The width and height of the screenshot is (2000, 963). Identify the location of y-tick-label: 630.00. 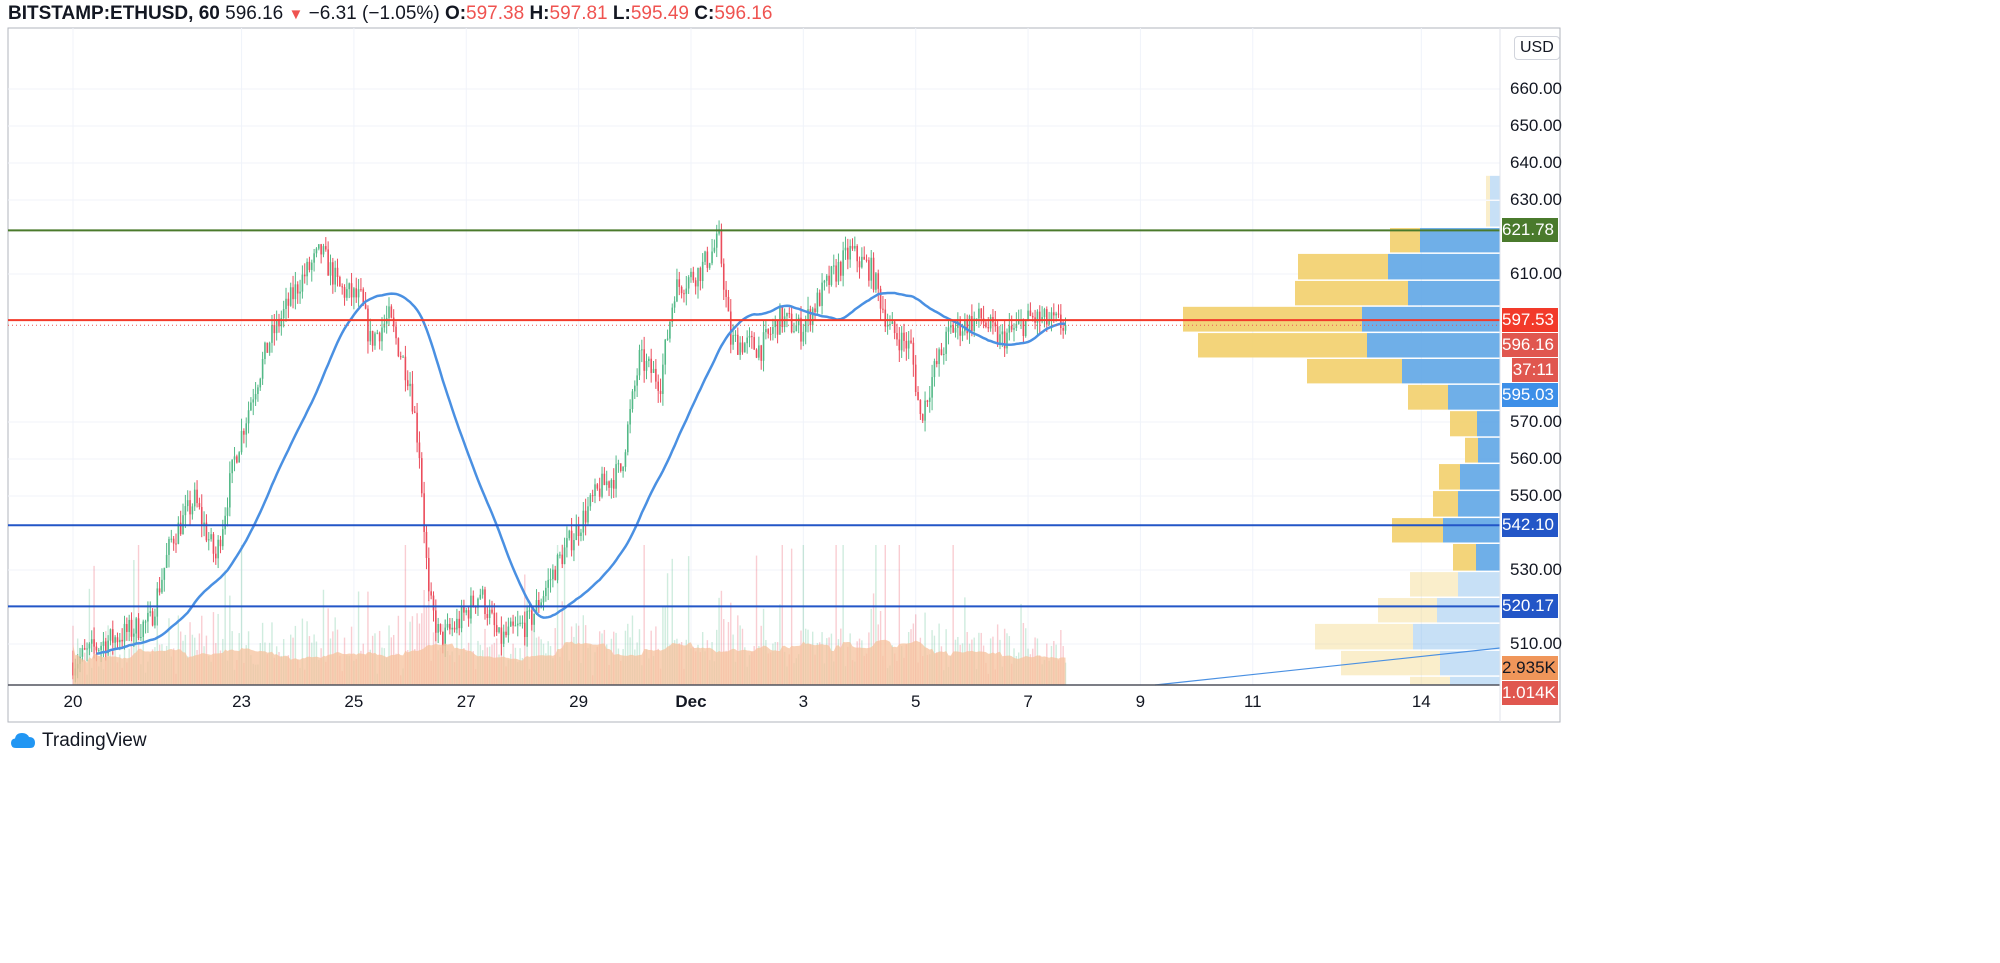
(1536, 199).